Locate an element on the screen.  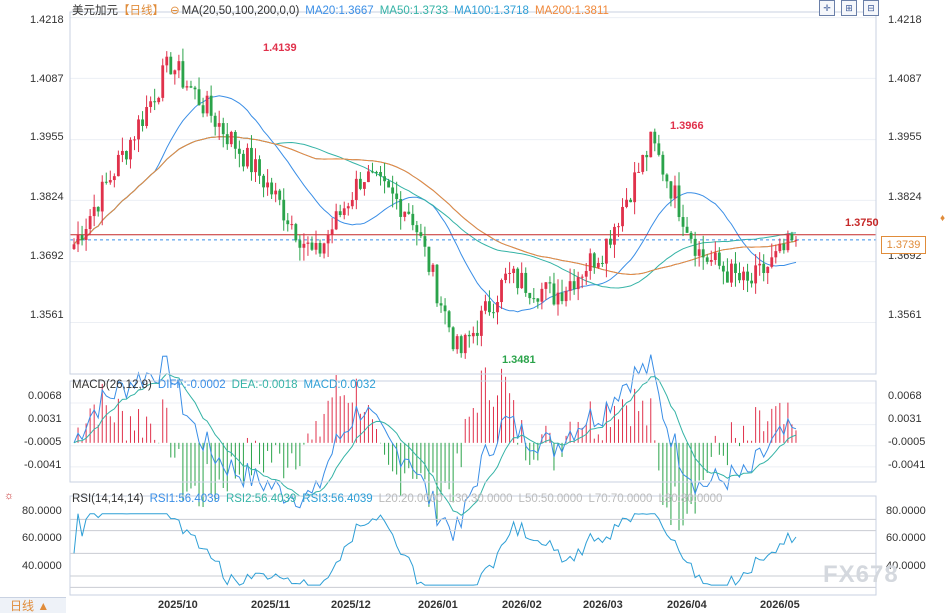
right-axis-label: 1.3955 is located at coordinates (905, 137).